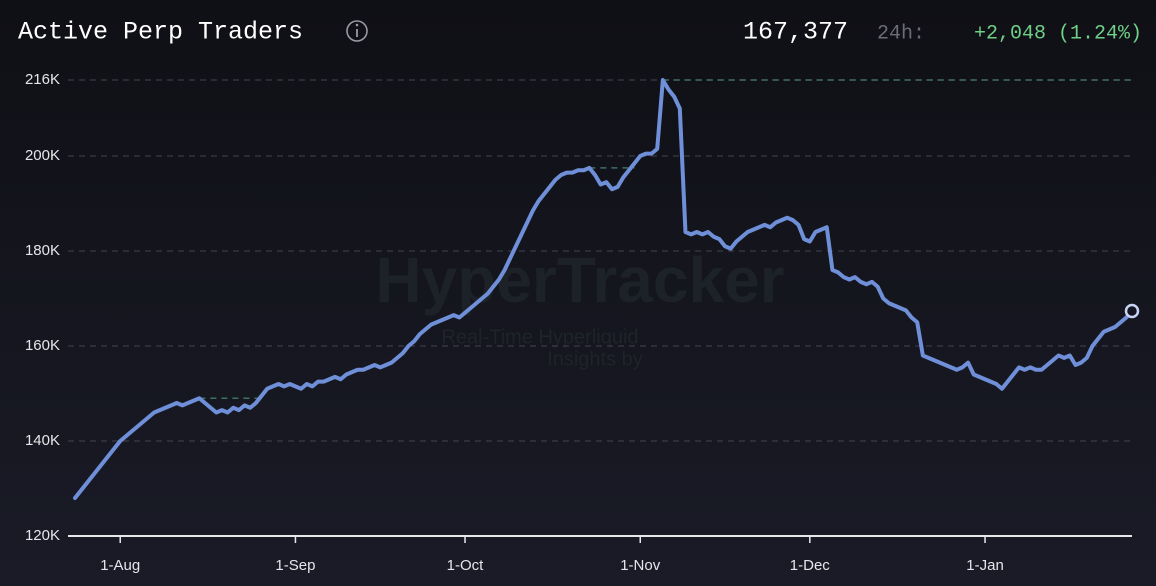 The height and width of the screenshot is (586, 1156). What do you see at coordinates (42, 345) in the screenshot?
I see `y-tick-label: 160K` at bounding box center [42, 345].